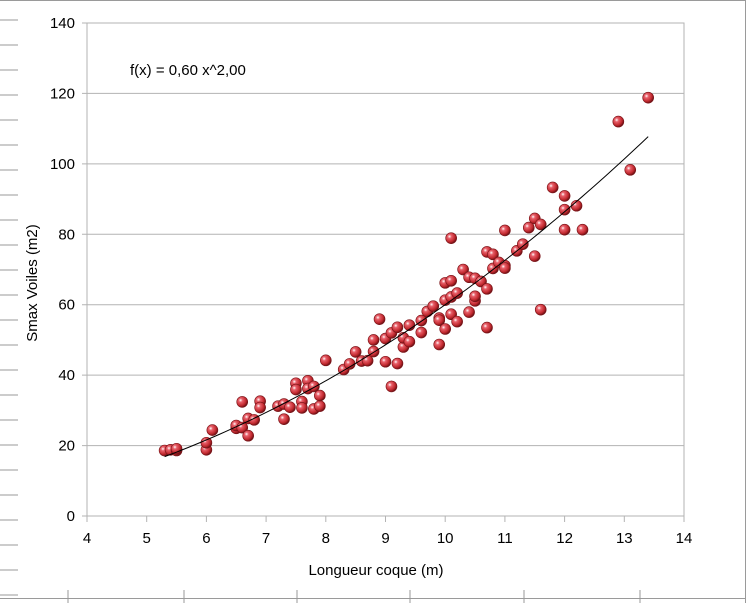  I want to click on y-tick-label: 100, so click(62, 164).